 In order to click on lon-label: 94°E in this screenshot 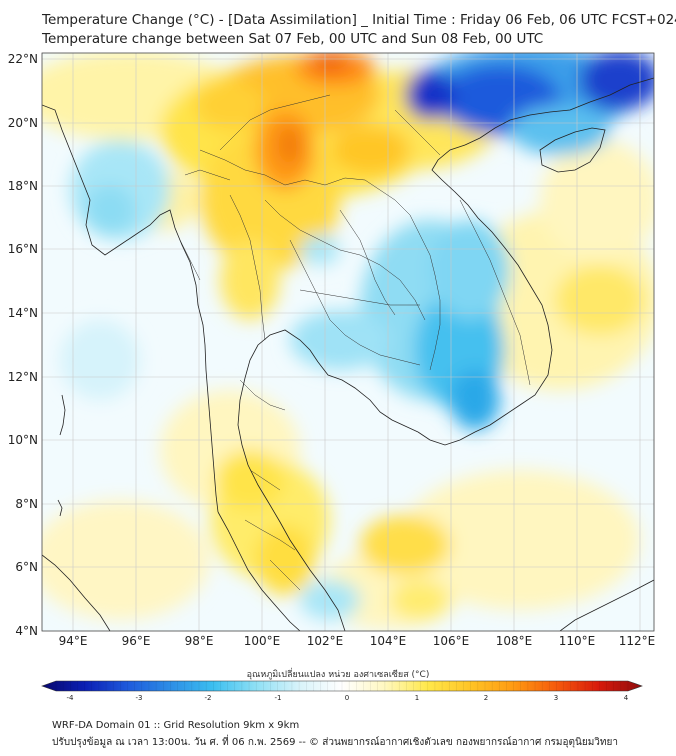, I will do `click(73, 641)`.